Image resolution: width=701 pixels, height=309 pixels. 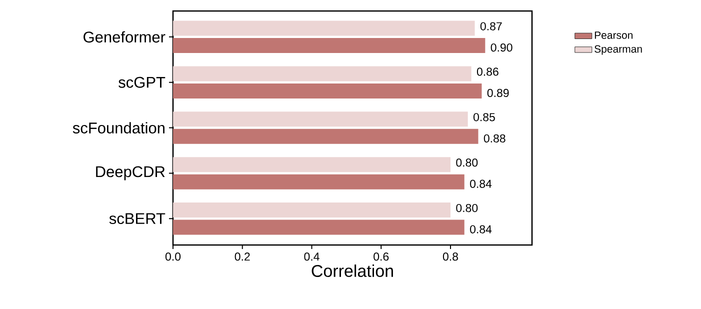 What do you see at coordinates (618, 50) in the screenshot?
I see `legend-label: Spearman` at bounding box center [618, 50].